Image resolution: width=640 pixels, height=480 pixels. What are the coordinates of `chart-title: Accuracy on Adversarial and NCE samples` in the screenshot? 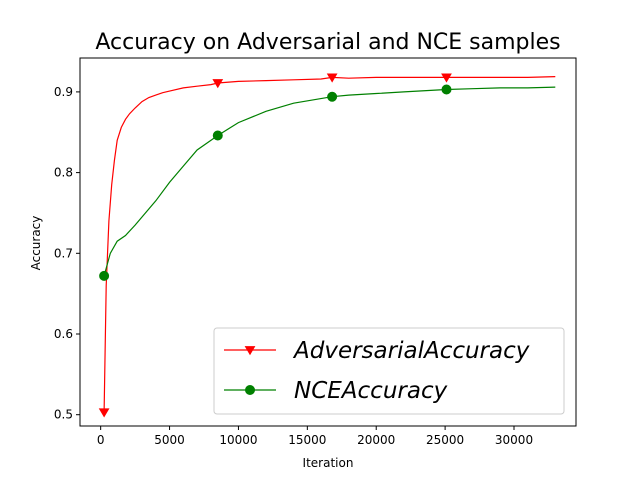 It's located at (327, 42).